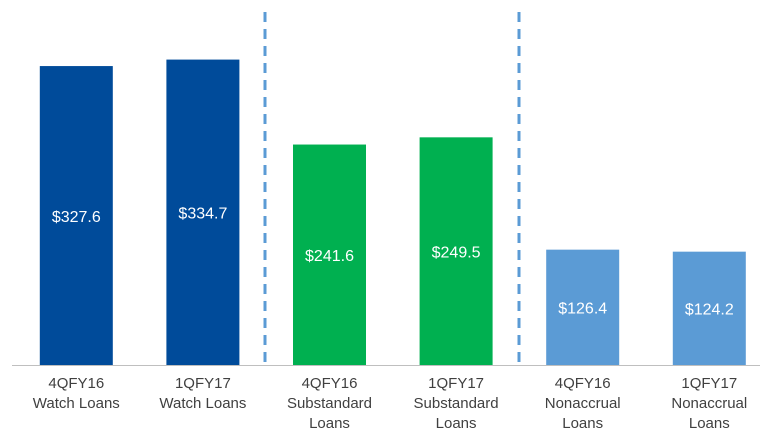 The image size is (761, 442). I want to click on value-label: $124.2, so click(709, 310).